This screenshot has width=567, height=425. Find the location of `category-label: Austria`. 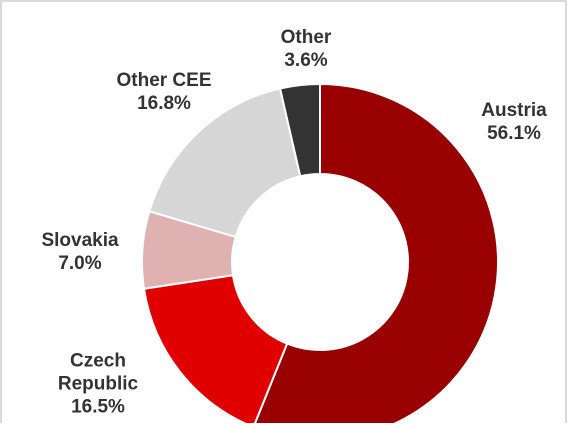

category-label: Austria is located at coordinates (514, 110).